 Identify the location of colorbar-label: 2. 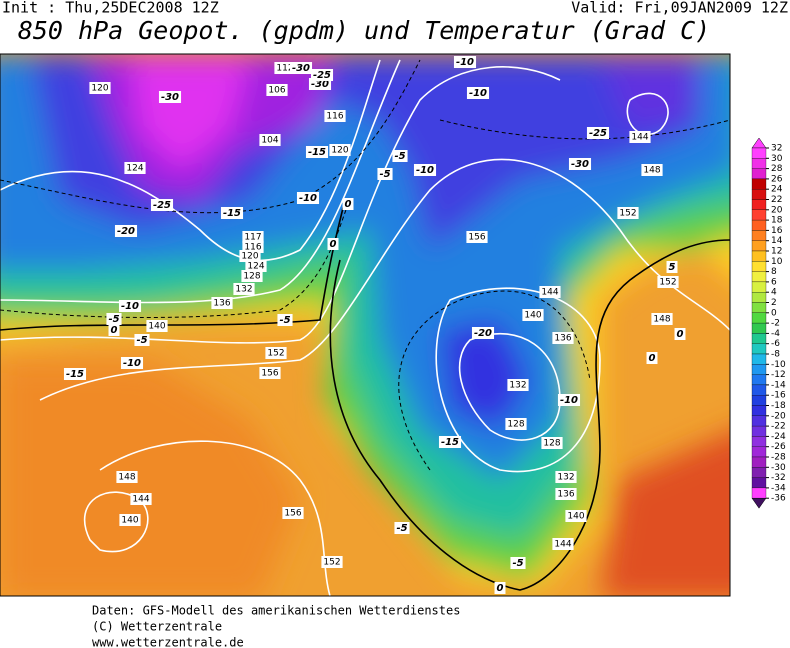
(774, 303).